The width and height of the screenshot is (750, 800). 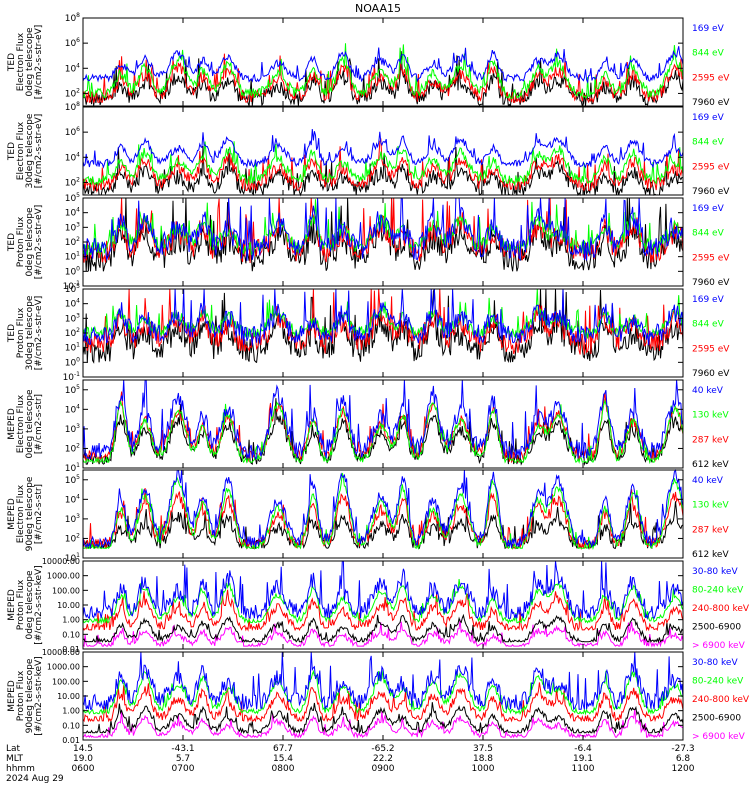 What do you see at coordinates (30, 332) in the screenshot?
I see `y-axis-label: 30deg telescope` at bounding box center [30, 332].